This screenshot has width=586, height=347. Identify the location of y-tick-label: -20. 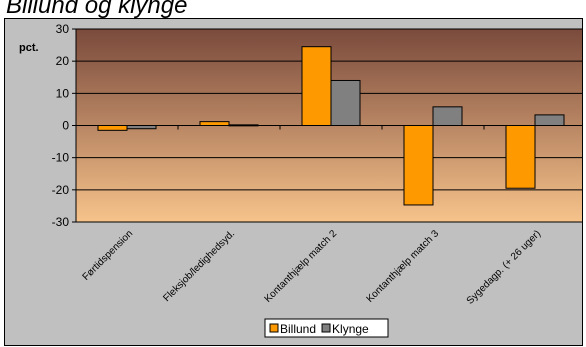
(61, 190).